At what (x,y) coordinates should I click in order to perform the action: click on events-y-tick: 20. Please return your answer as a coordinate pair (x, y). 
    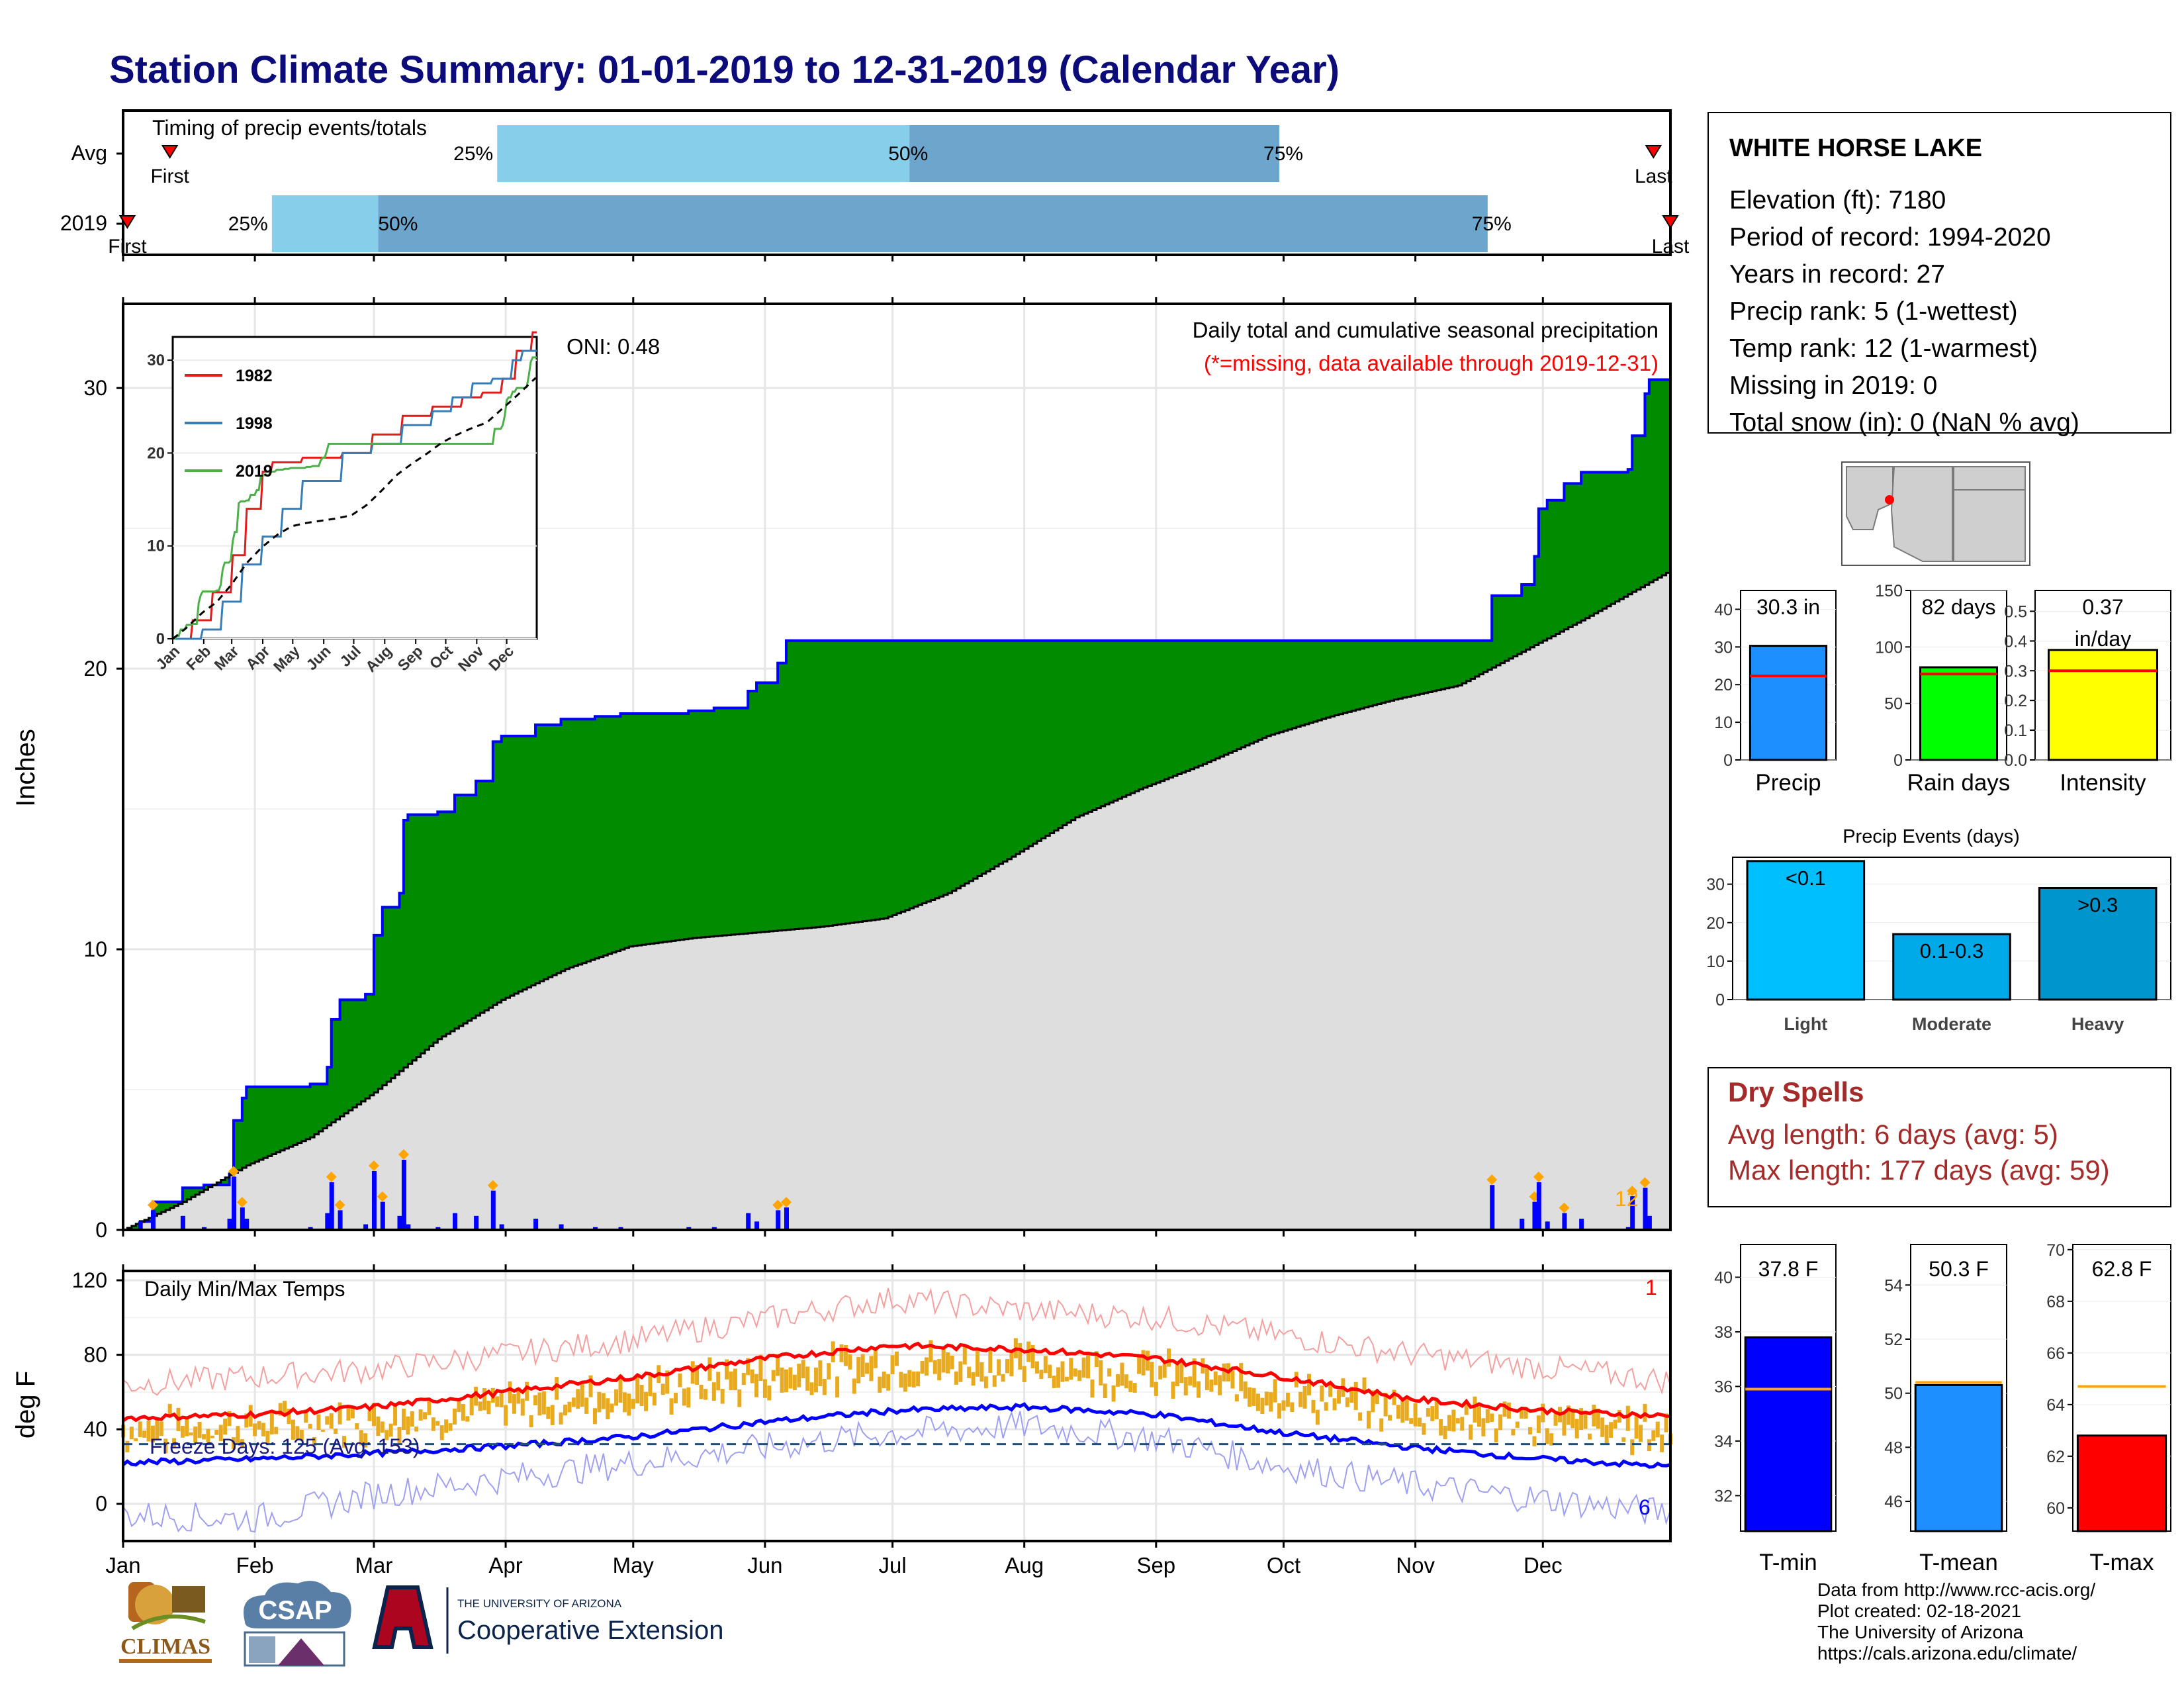
    Looking at the image, I should click on (1715, 923).